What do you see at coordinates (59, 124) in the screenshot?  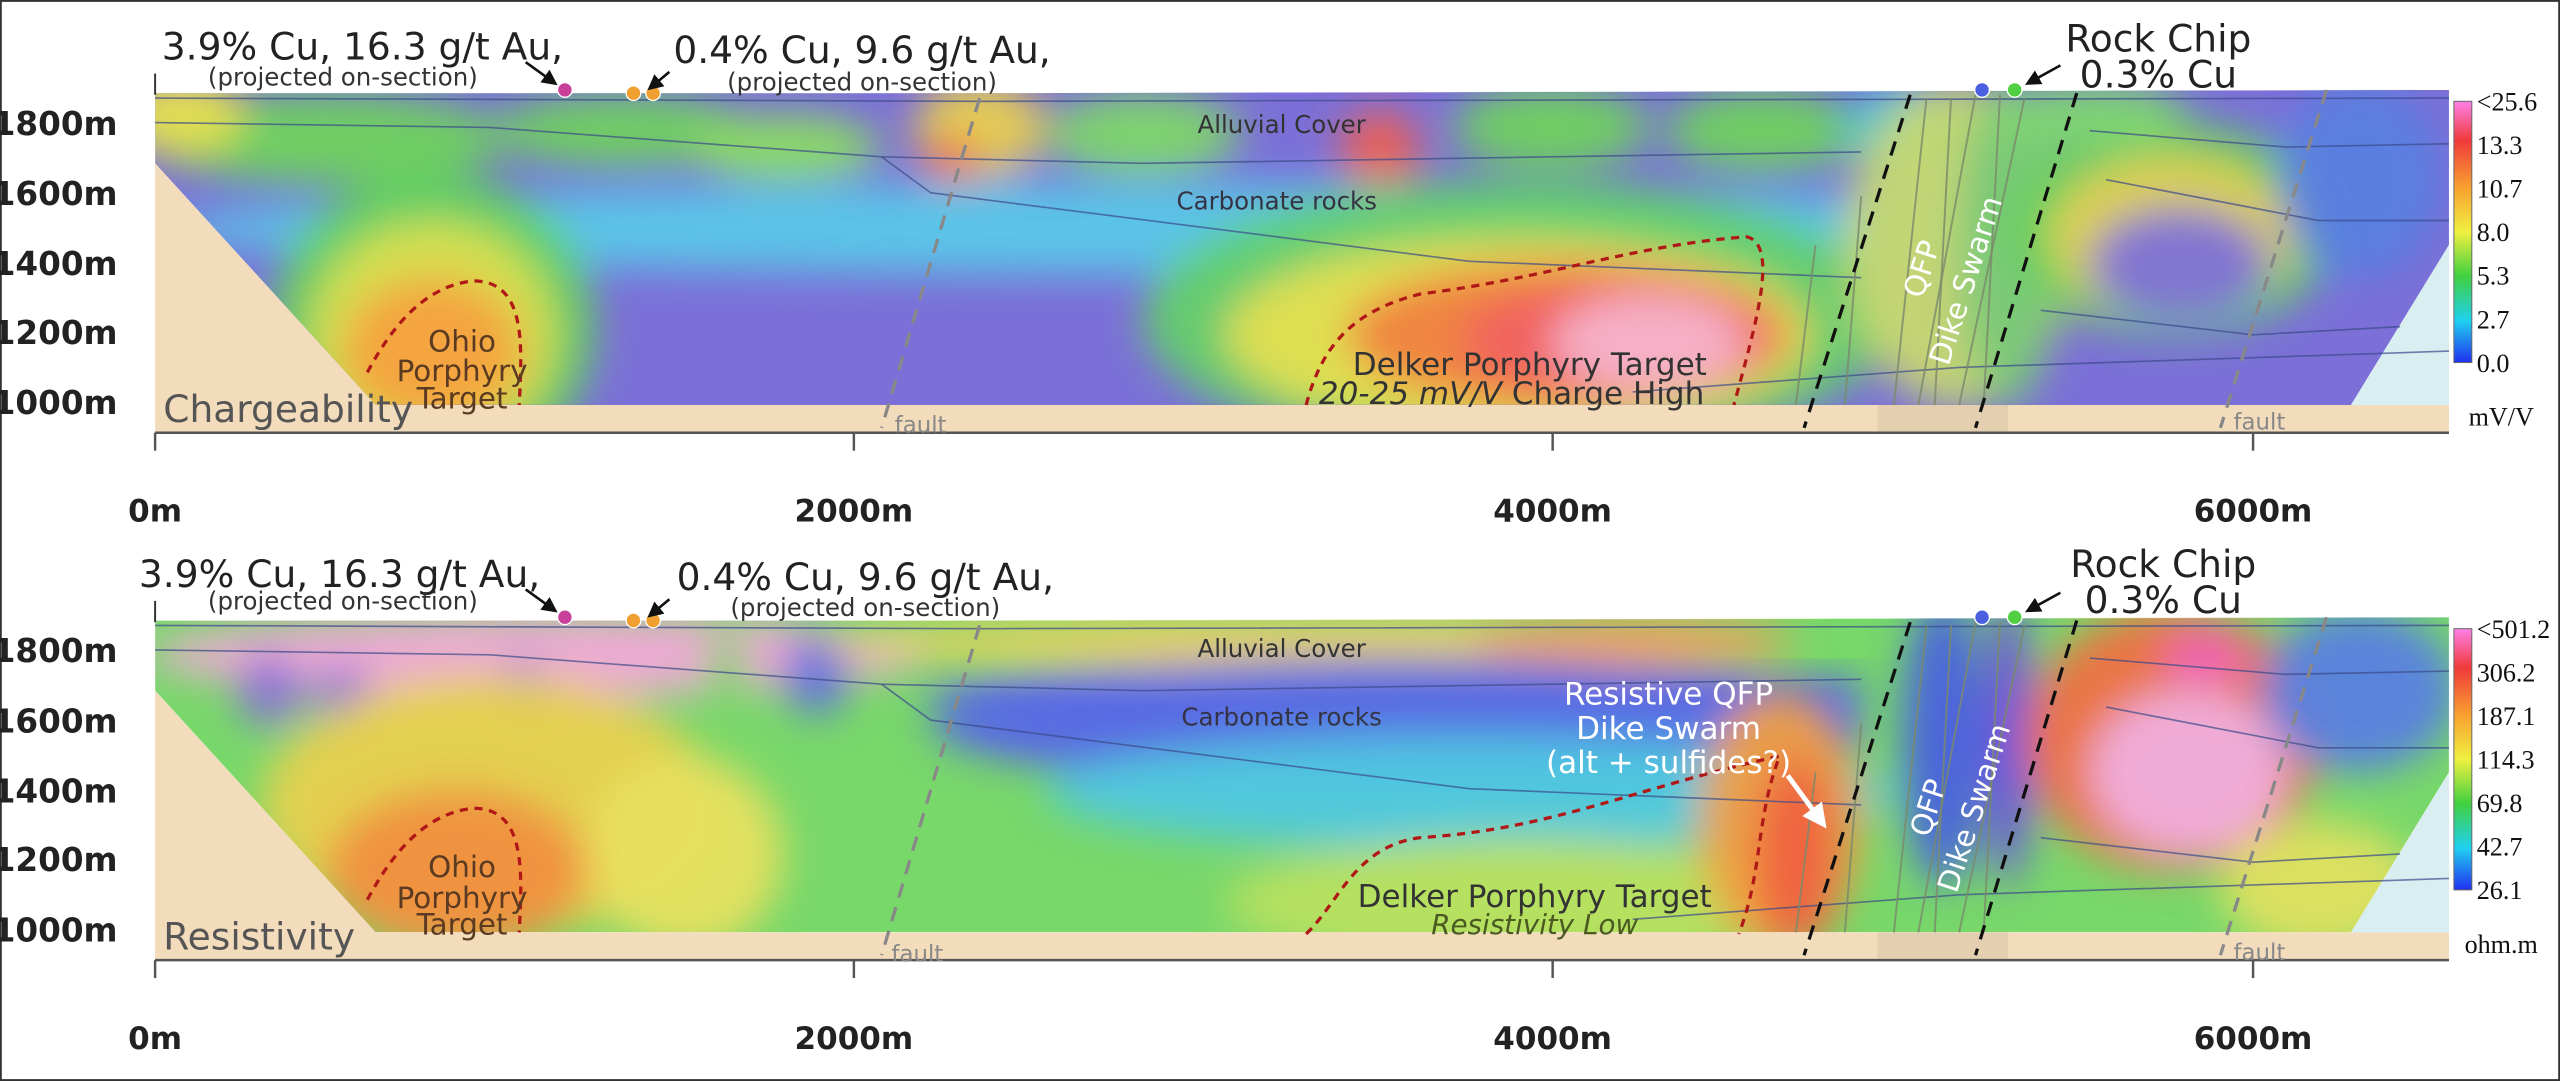 I see `y-tick-label: 1800m` at bounding box center [59, 124].